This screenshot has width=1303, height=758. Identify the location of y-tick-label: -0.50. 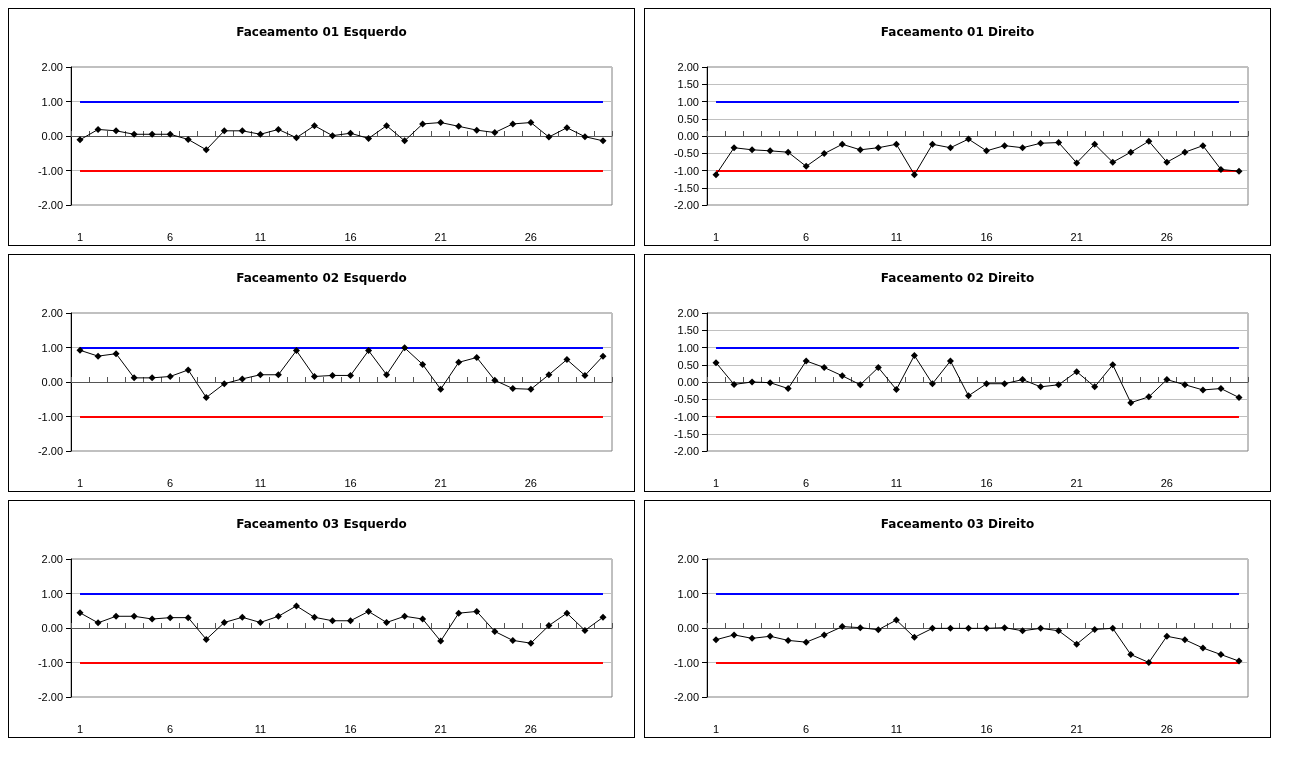
(686, 399).